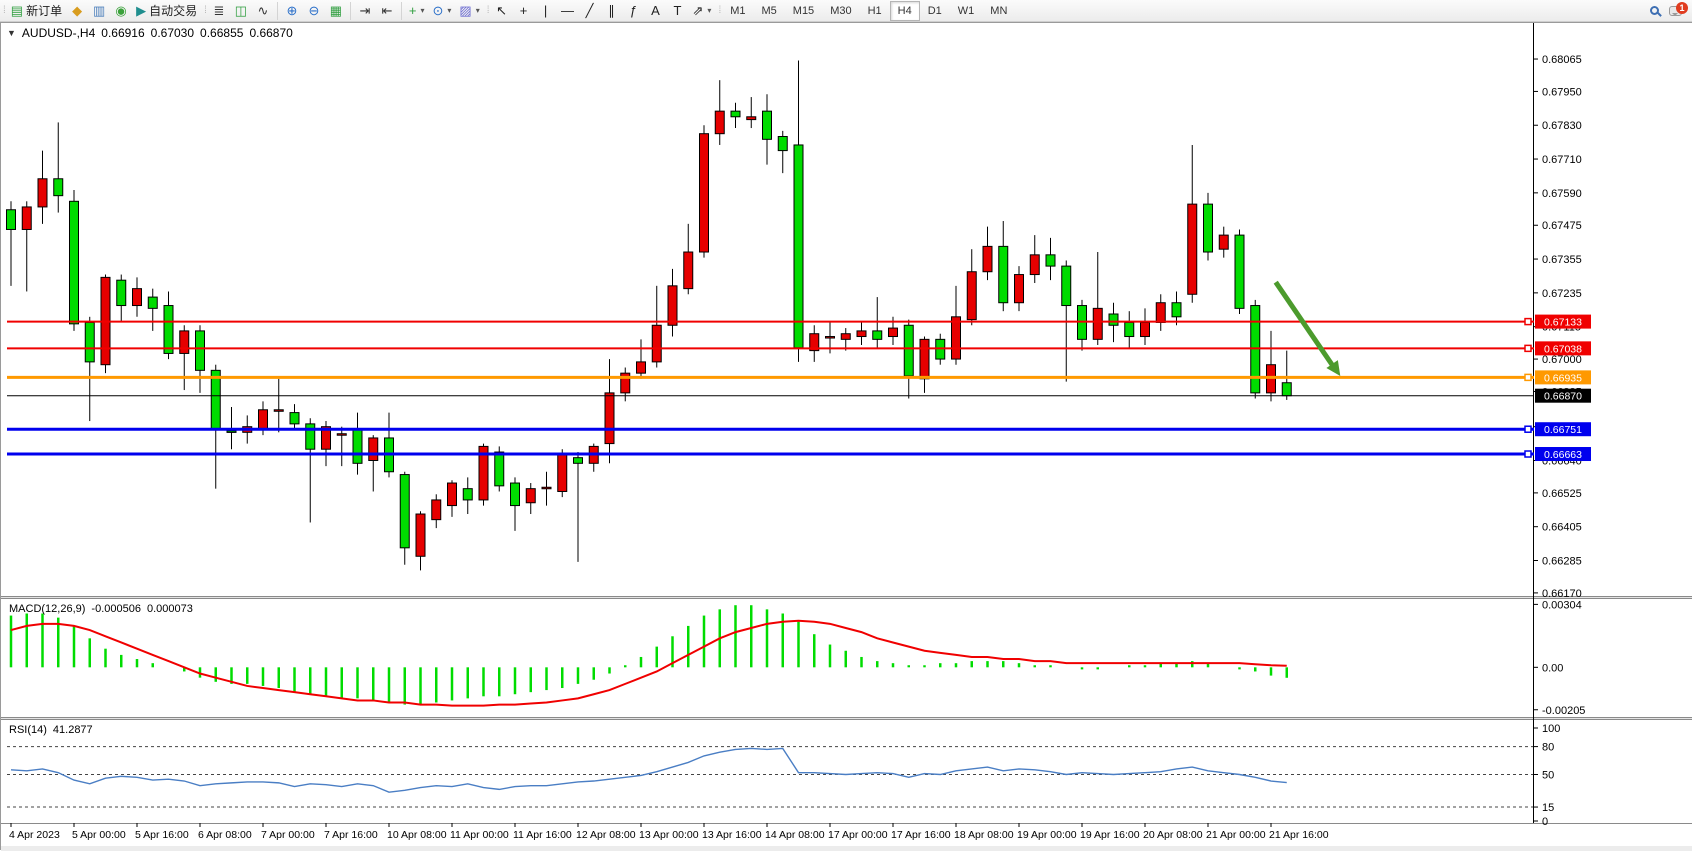 This screenshot has height=851, width=1692. I want to click on svg-text: 0.66935, so click(1563, 378).